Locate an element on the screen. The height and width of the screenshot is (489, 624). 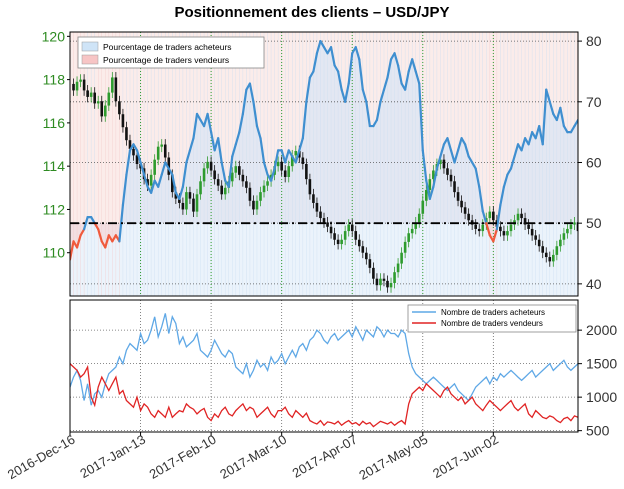
x-axis-label: 2017-Jan-13 is located at coordinates (112, 456).